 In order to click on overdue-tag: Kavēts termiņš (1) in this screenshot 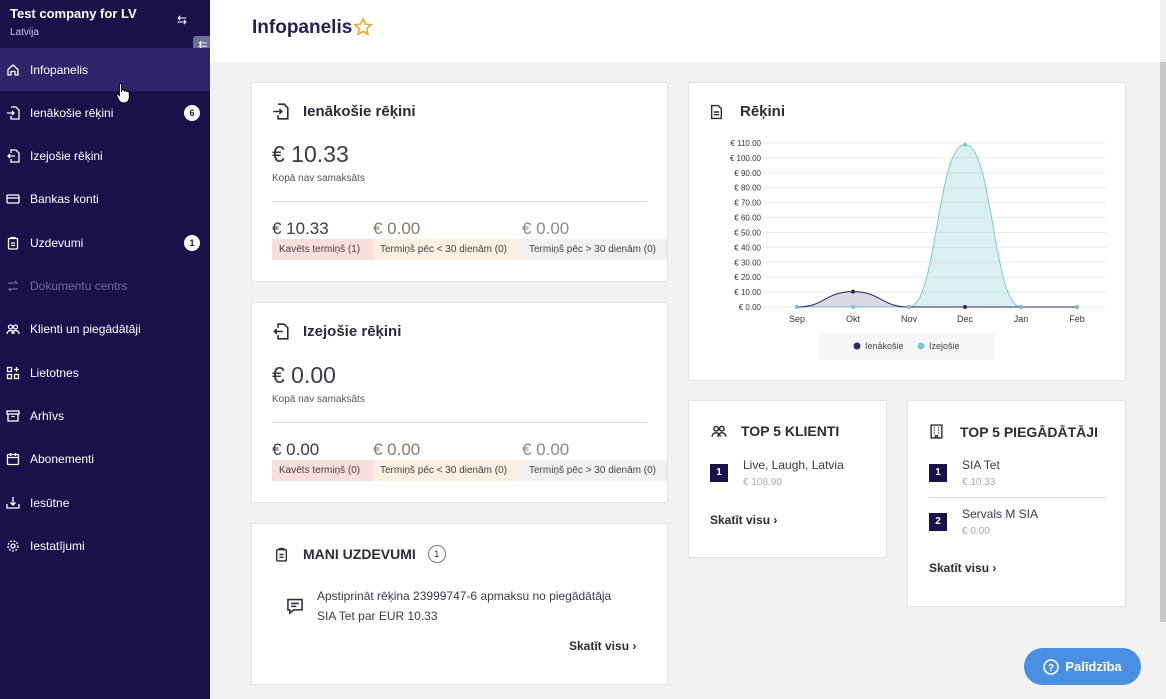, I will do `click(322, 249)`.